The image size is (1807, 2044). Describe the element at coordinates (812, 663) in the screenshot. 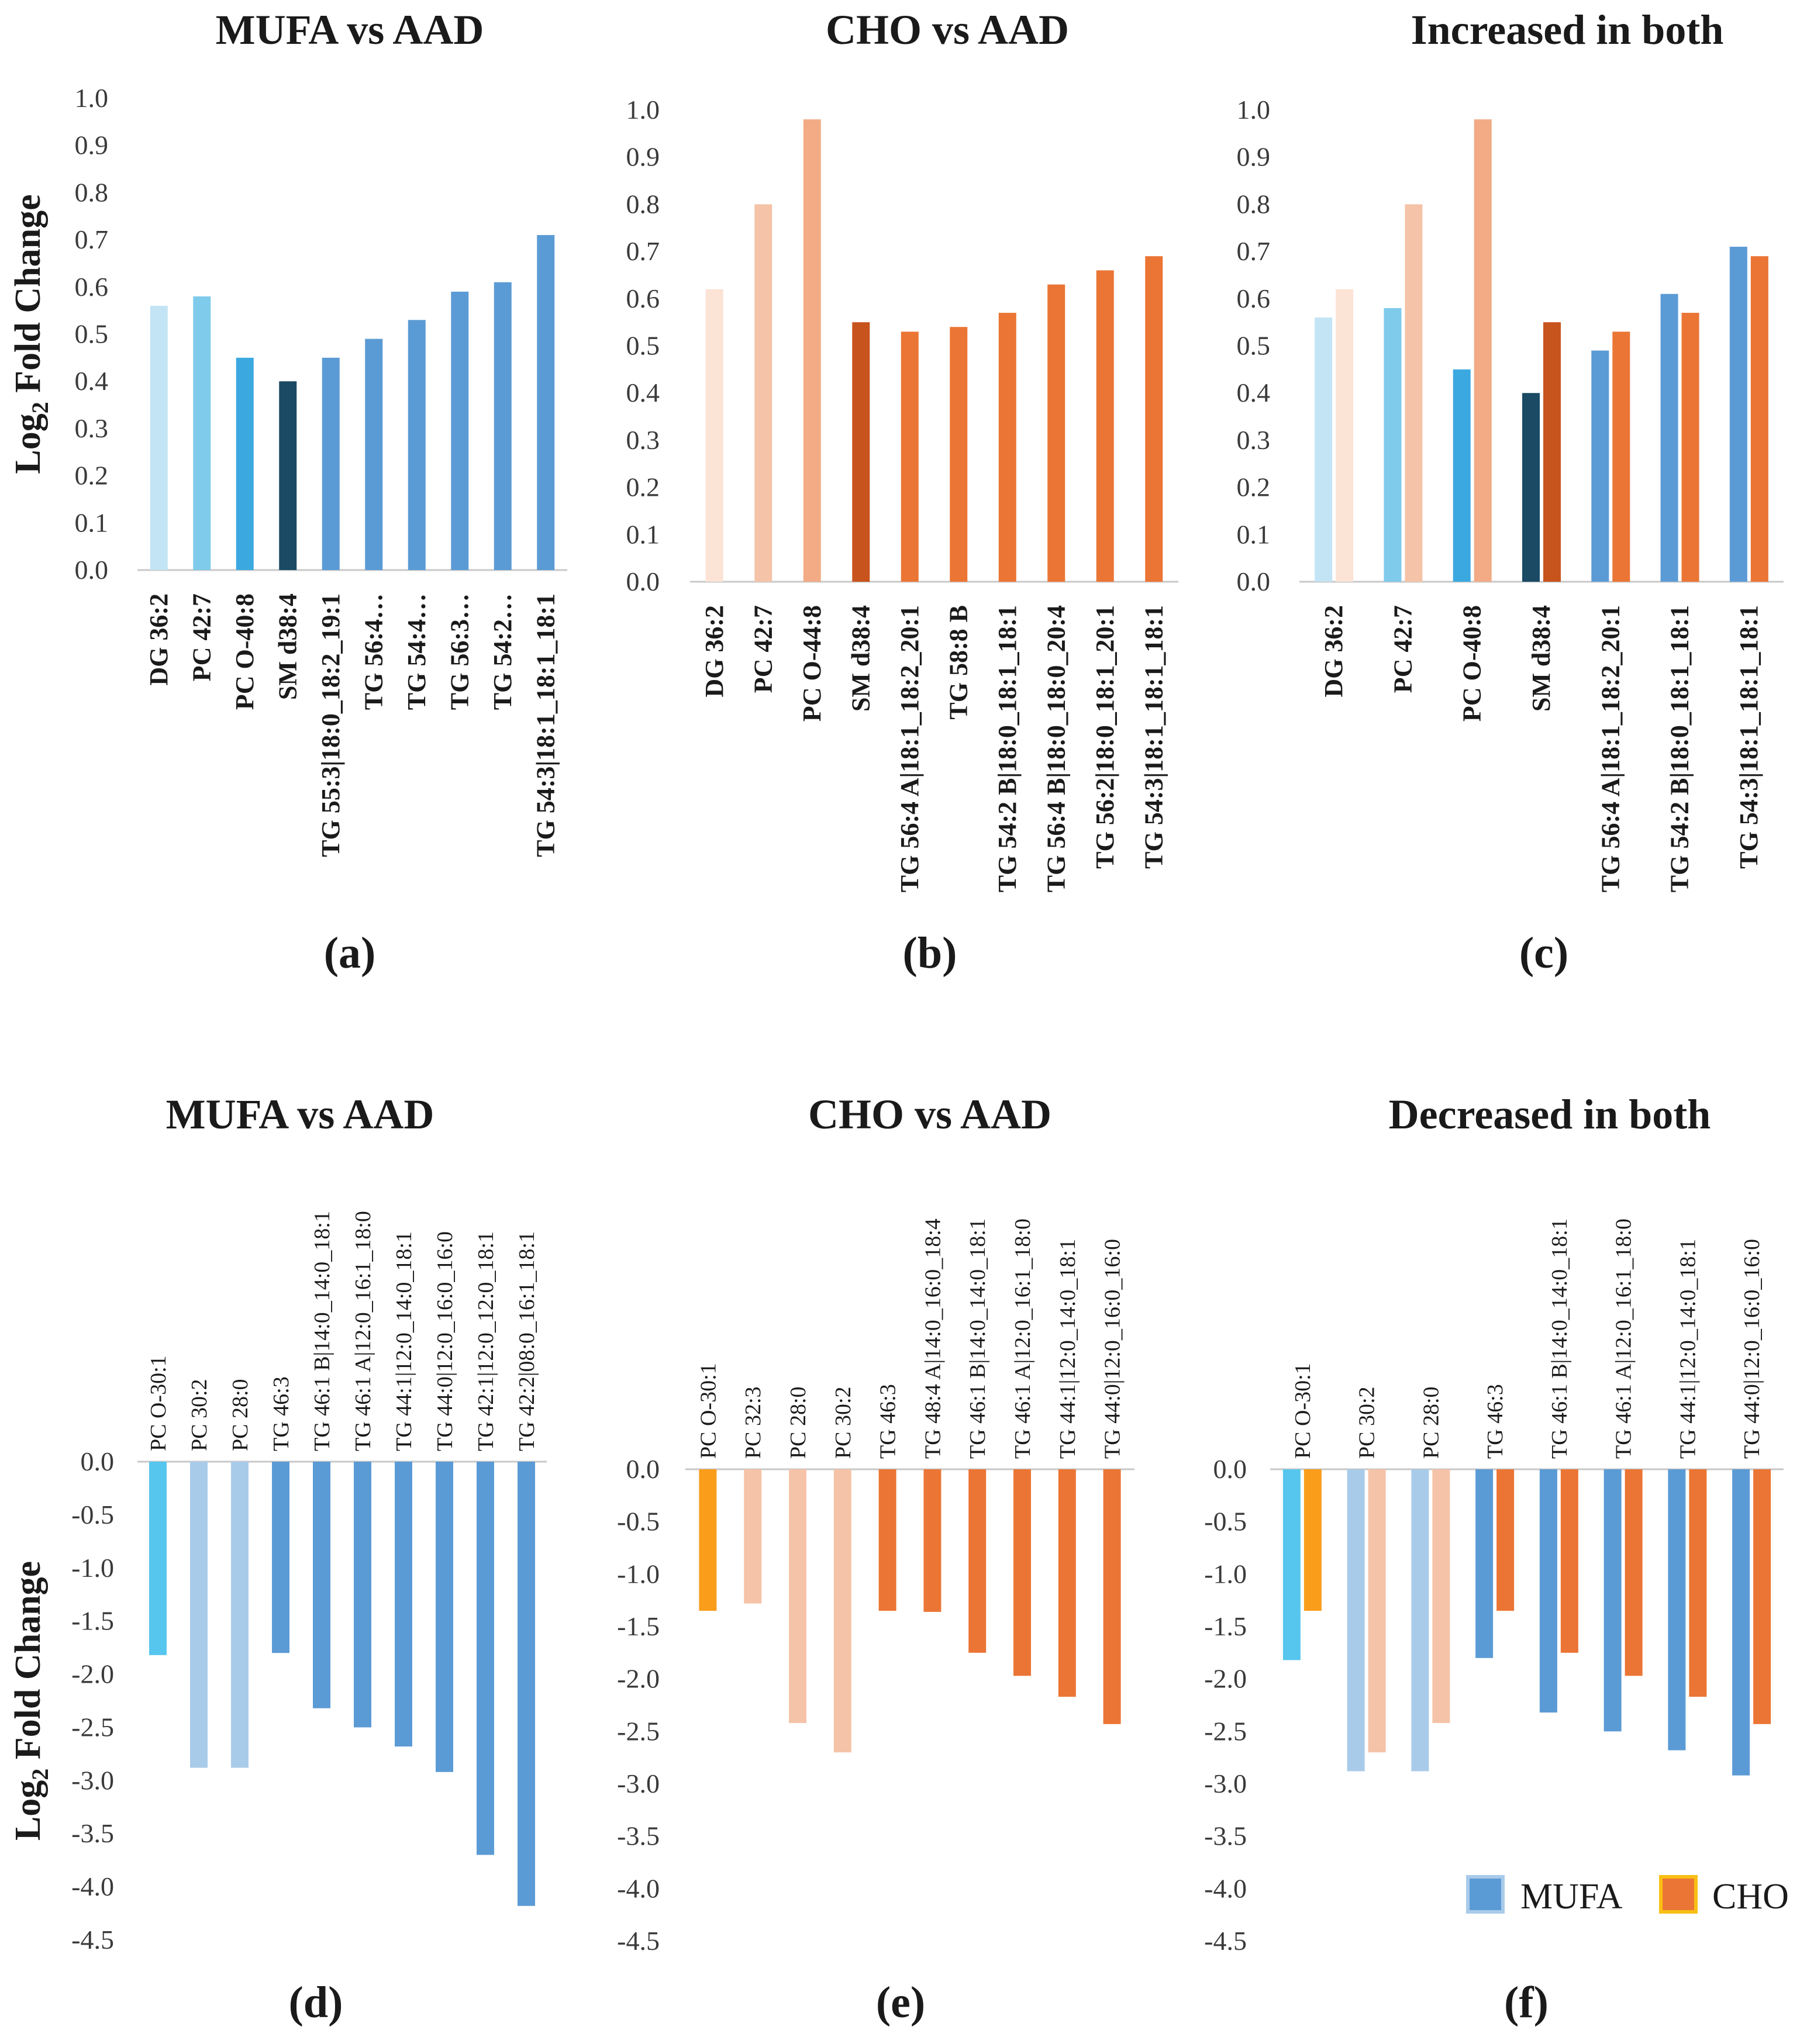

I see `category-label: PC O-44:8` at that location.